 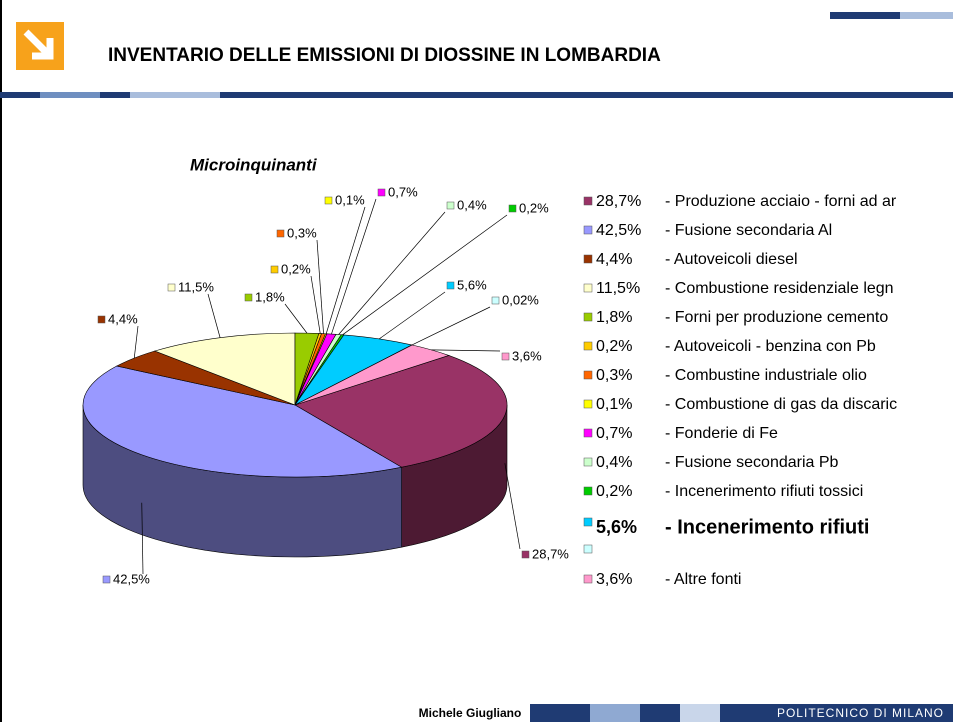 What do you see at coordinates (614, 433) in the screenshot?
I see `legend-value: 0,7%` at bounding box center [614, 433].